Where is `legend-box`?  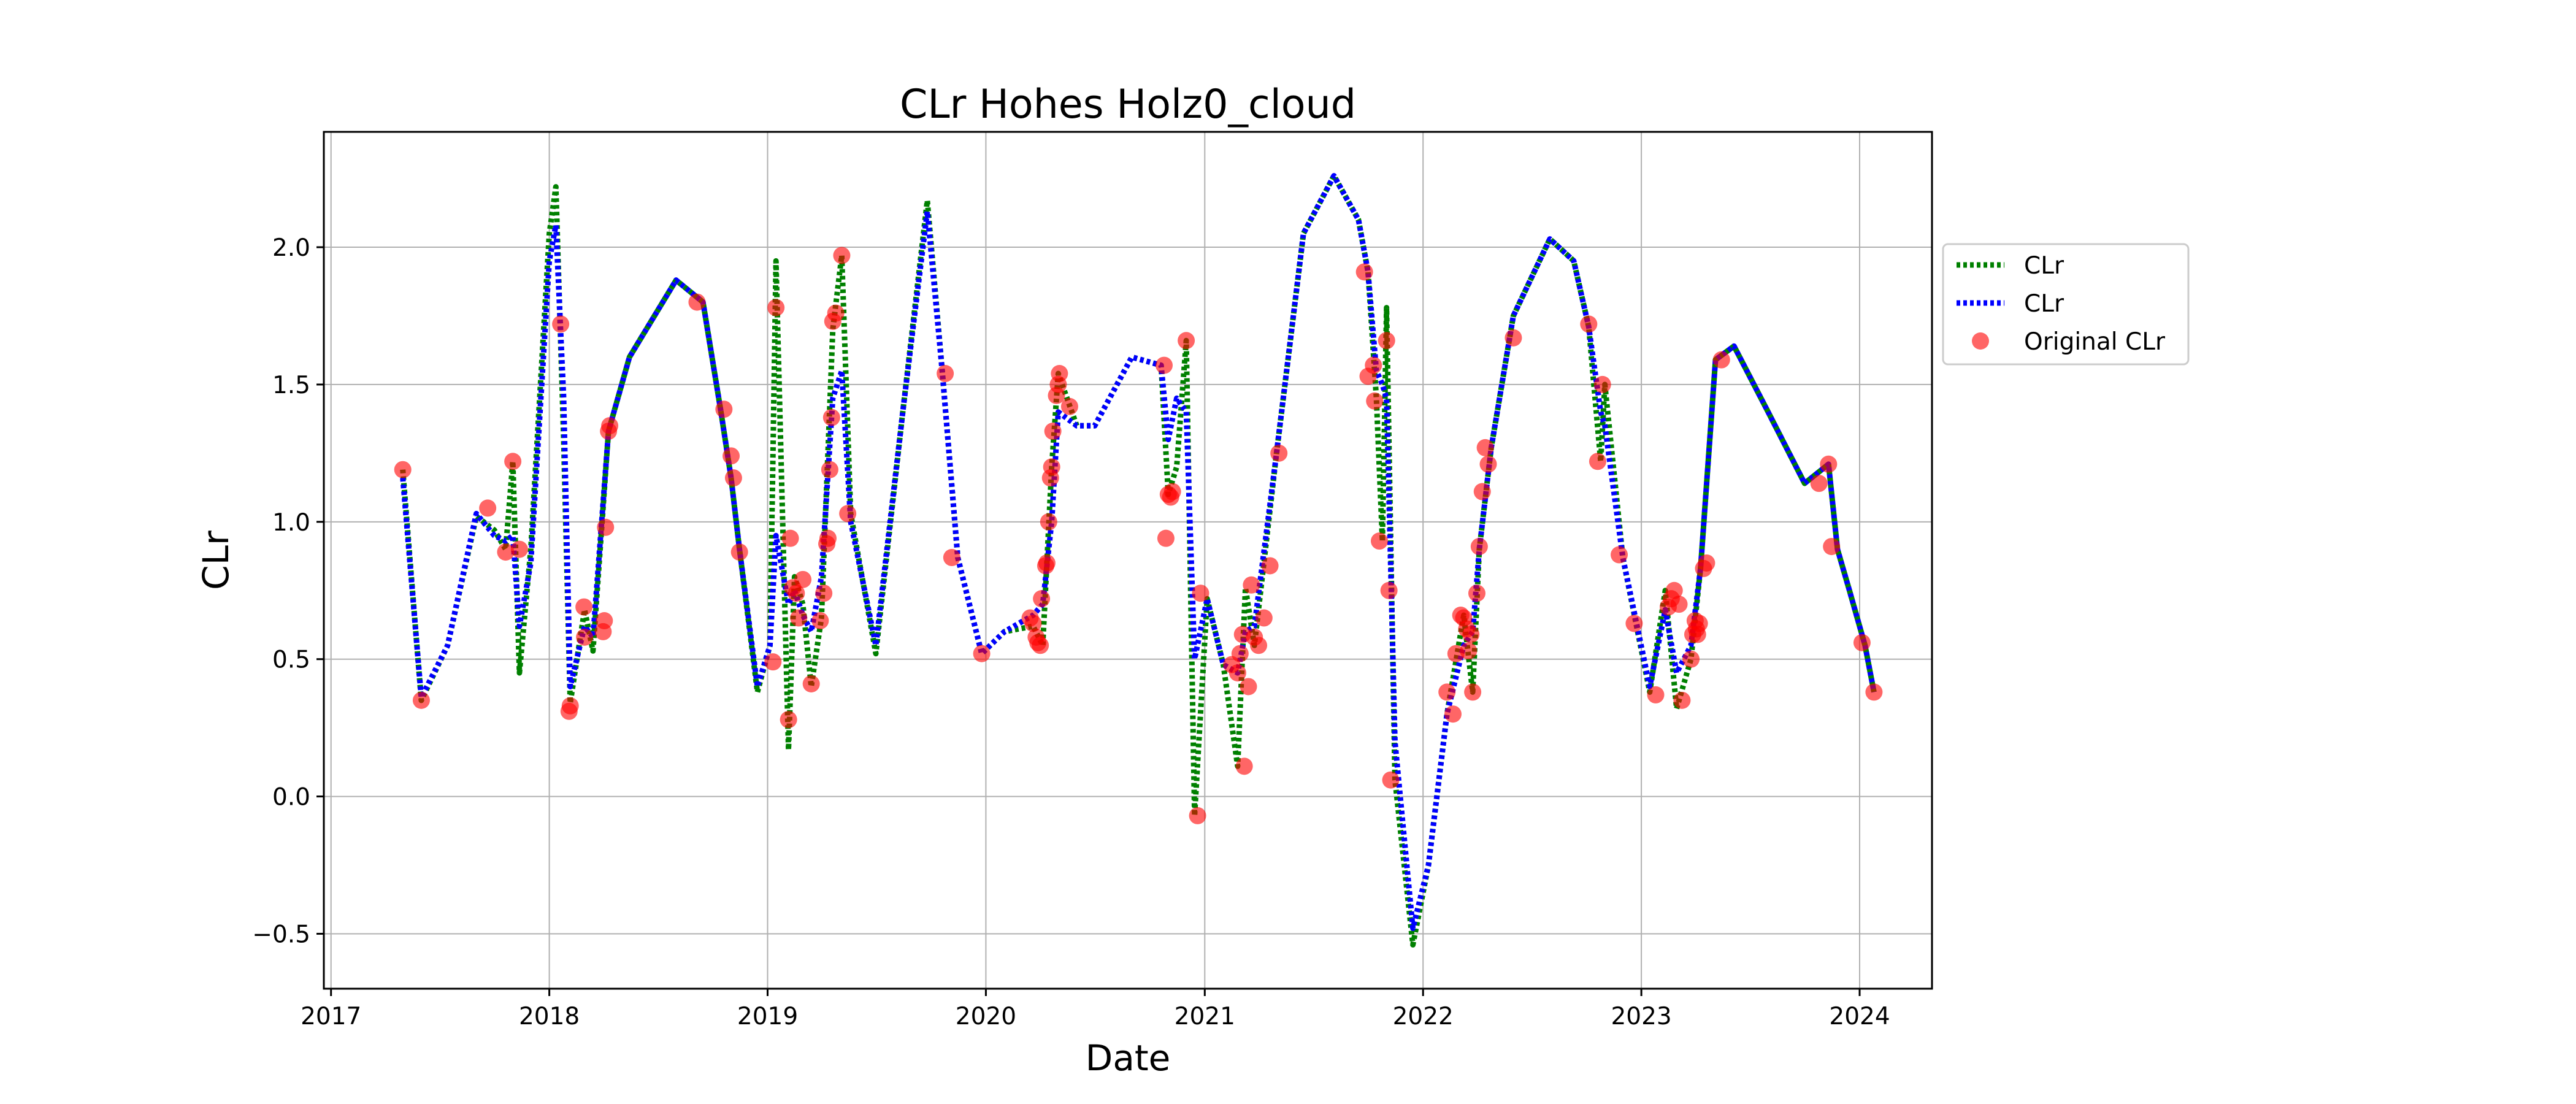
legend-box is located at coordinates (2066, 304).